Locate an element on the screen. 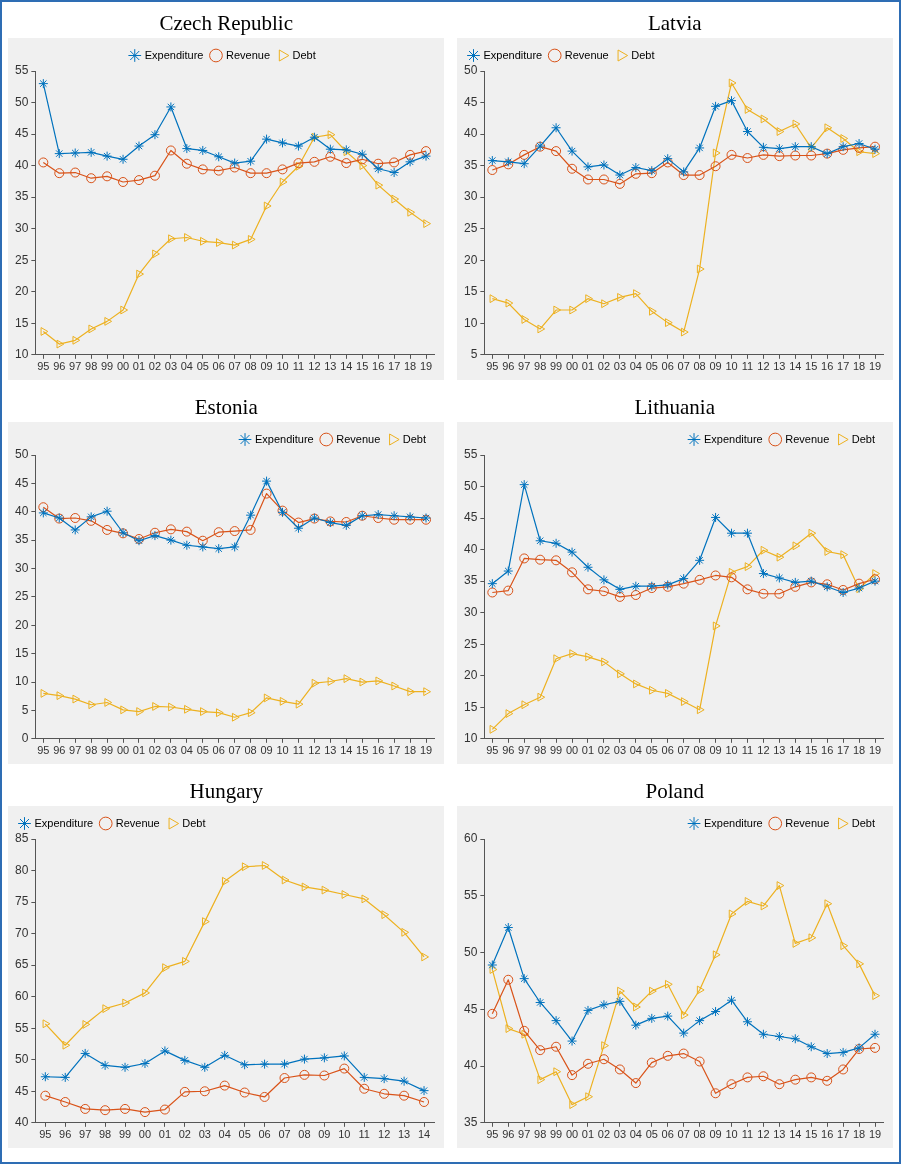 This screenshot has width=901, height=1164. x-tick-label: 01 is located at coordinates (587, 1134).